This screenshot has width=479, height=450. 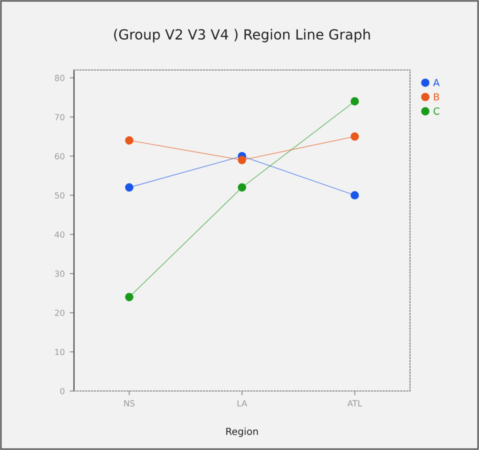 I want to click on x-tick-label: ATL, so click(x=354, y=403).